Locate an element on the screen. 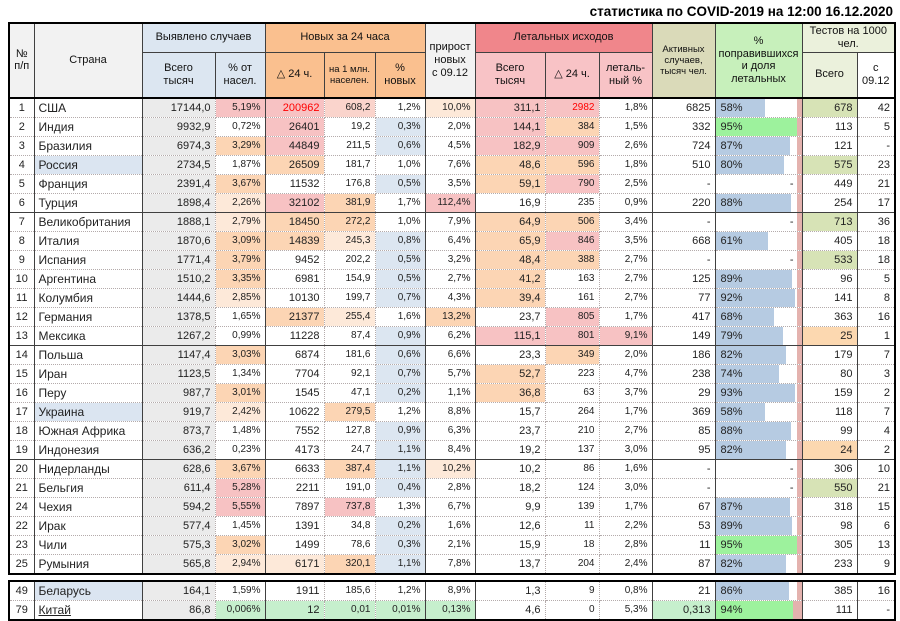 This screenshot has width=900, height=621. active-cases-cell: 87 is located at coordinates (684, 564).